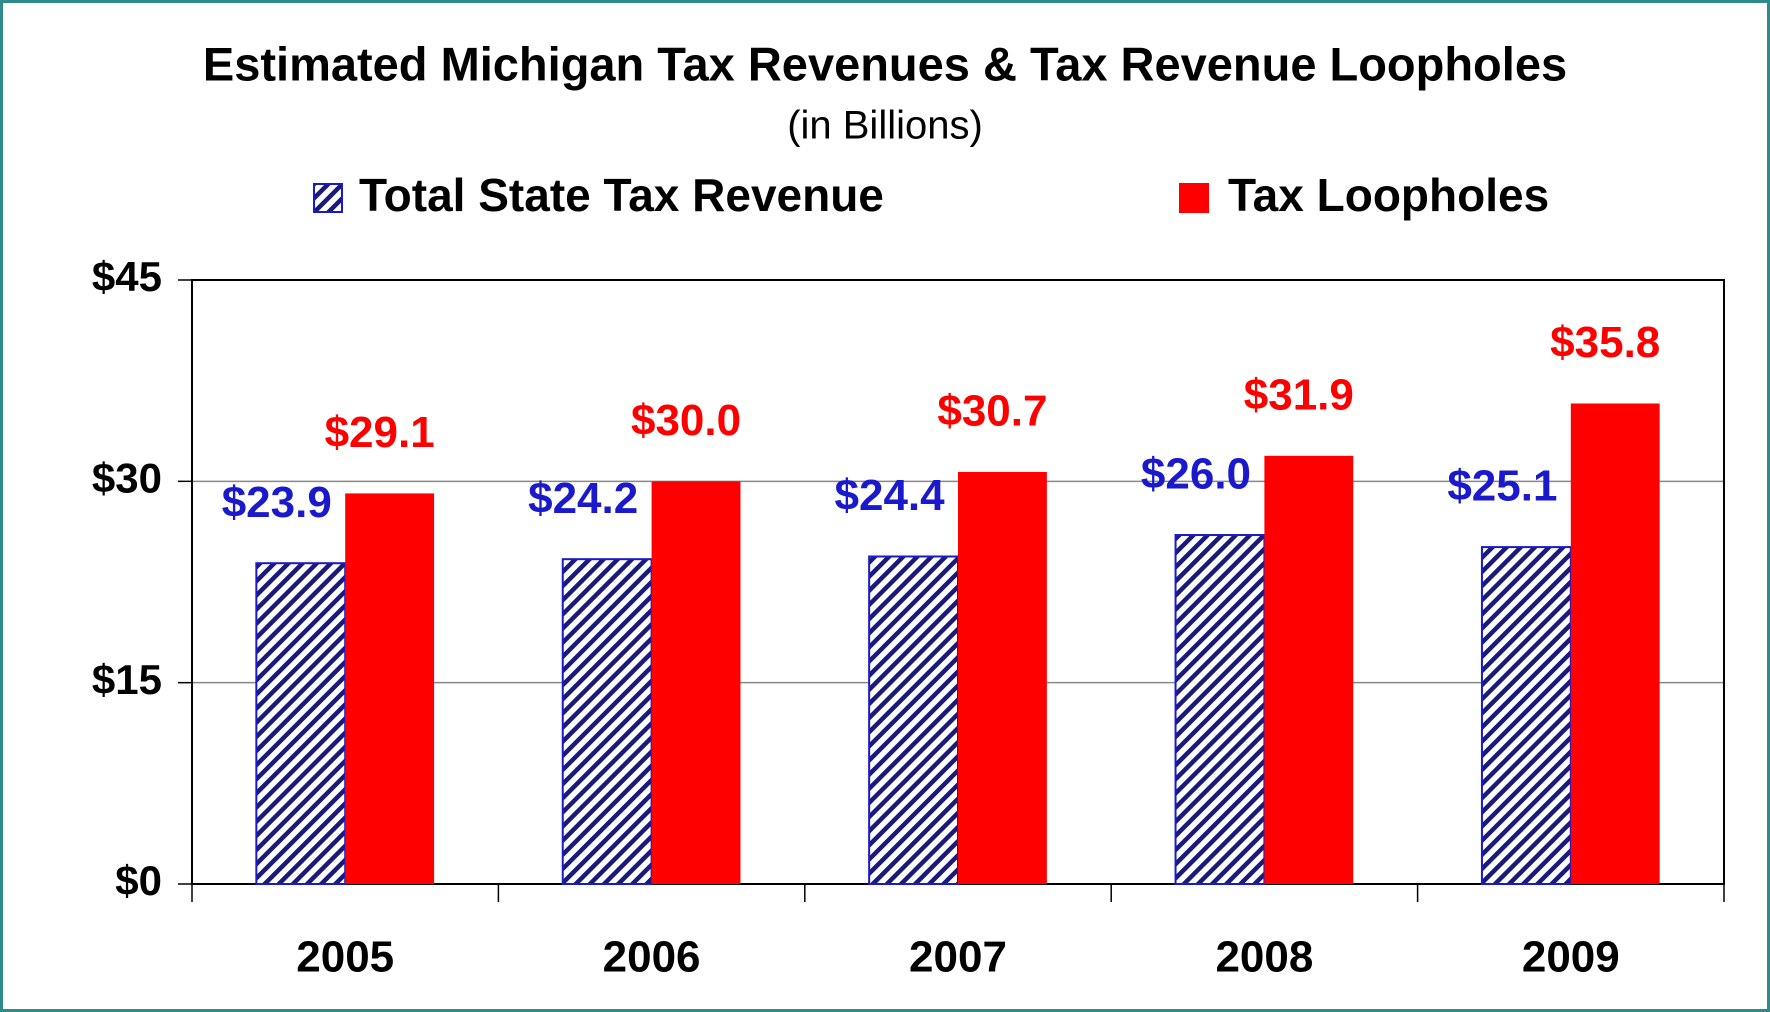 The height and width of the screenshot is (1012, 1770). Describe the element at coordinates (890, 495) in the screenshot. I see `data-label: $24.4` at that location.